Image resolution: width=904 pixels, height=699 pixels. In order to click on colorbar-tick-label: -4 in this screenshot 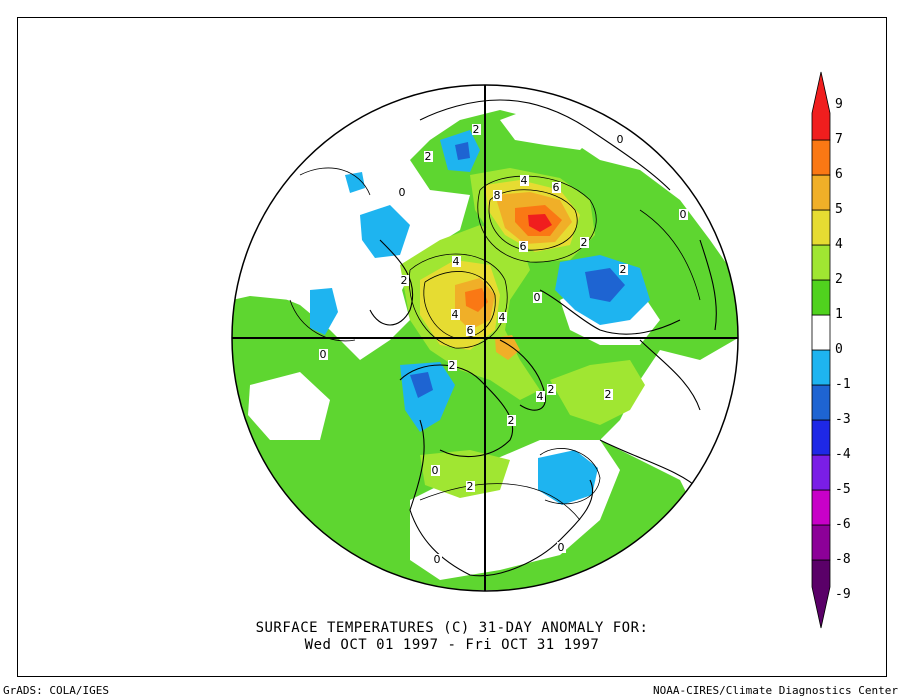, I will do `click(843, 454)`.